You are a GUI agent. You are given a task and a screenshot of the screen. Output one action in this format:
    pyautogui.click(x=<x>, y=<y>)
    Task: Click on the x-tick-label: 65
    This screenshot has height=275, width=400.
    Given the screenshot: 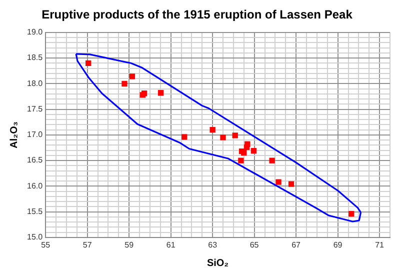 What is the action you would take?
    pyautogui.click(x=255, y=245)
    